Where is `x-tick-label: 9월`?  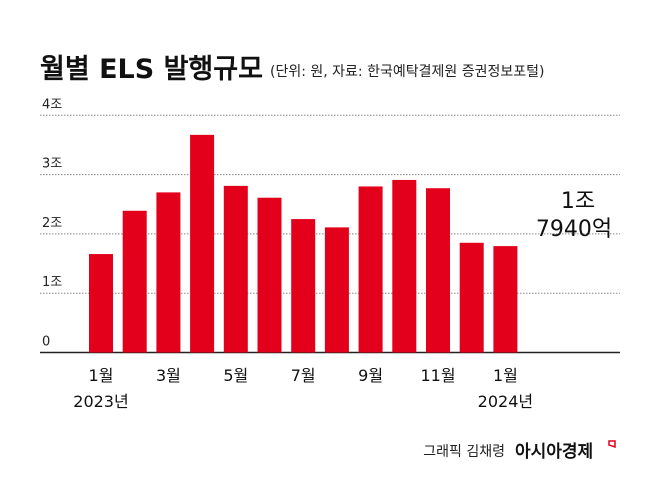 x-tick-label: 9월 is located at coordinates (370, 375).